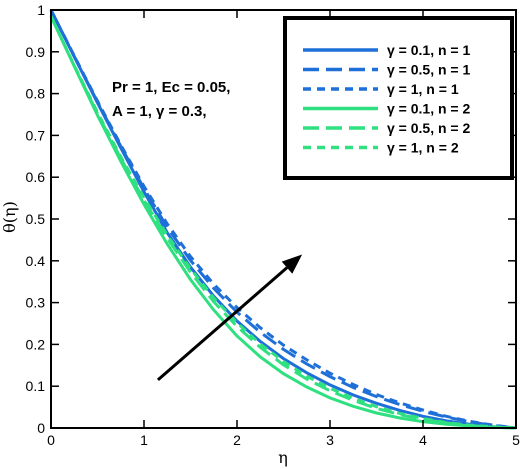  I want to click on legend-label-3: γ = 1, n = 1, so click(423, 89).